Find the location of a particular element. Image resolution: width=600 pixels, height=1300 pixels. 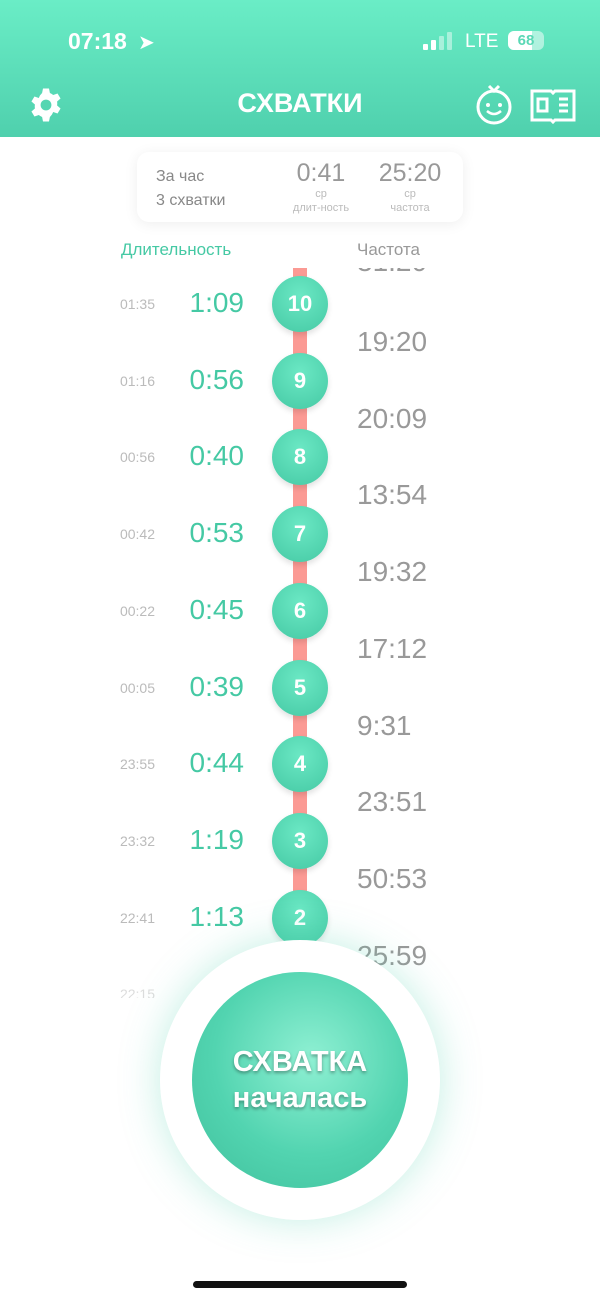

contraction-number-node: 6 is located at coordinates (300, 610).